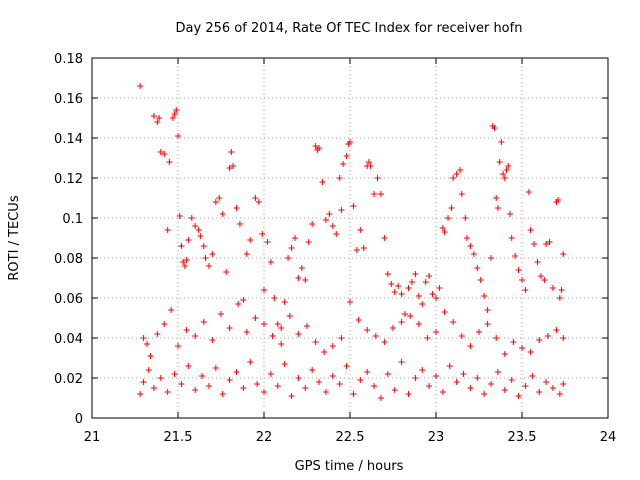 The width and height of the screenshot is (640, 480). Describe the element at coordinates (79, 419) in the screenshot. I see `y-tick-label: 0` at that location.